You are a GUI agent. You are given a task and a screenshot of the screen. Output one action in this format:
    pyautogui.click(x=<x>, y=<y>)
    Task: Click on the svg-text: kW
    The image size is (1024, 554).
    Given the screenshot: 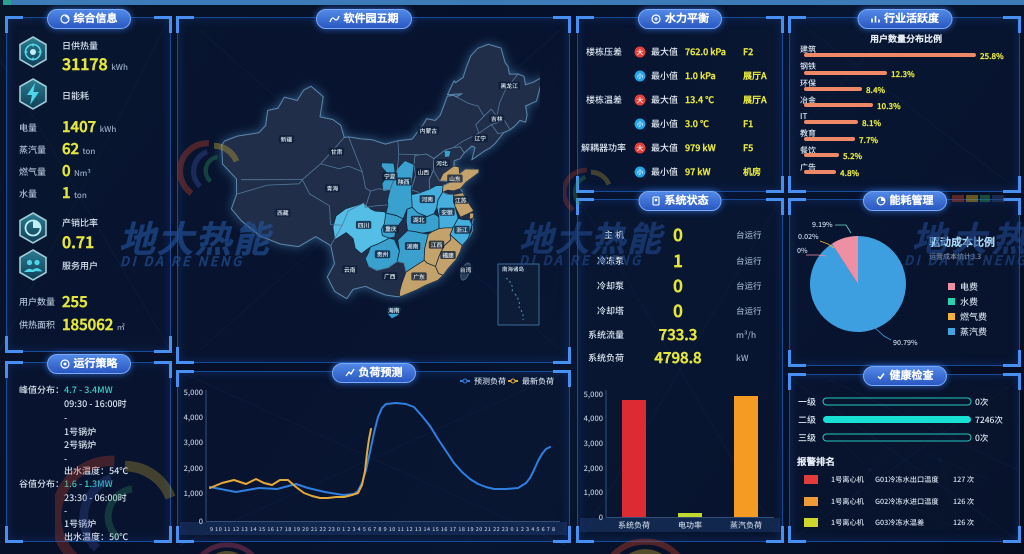 What is the action you would take?
    pyautogui.click(x=742, y=358)
    